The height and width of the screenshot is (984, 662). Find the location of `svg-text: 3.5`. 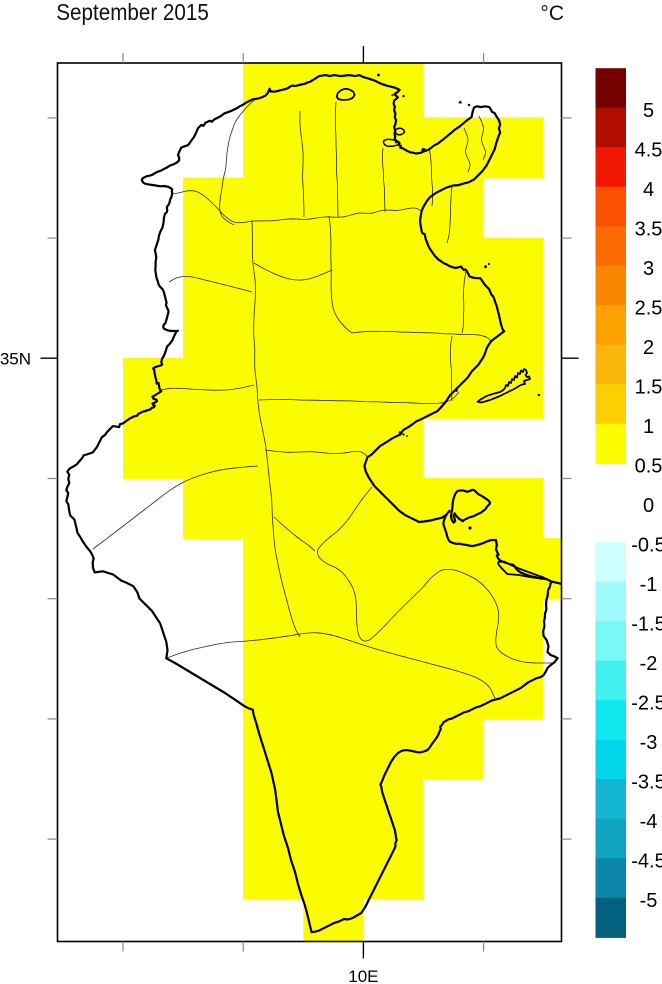

svg-text: 3.5 is located at coordinates (648, 230).